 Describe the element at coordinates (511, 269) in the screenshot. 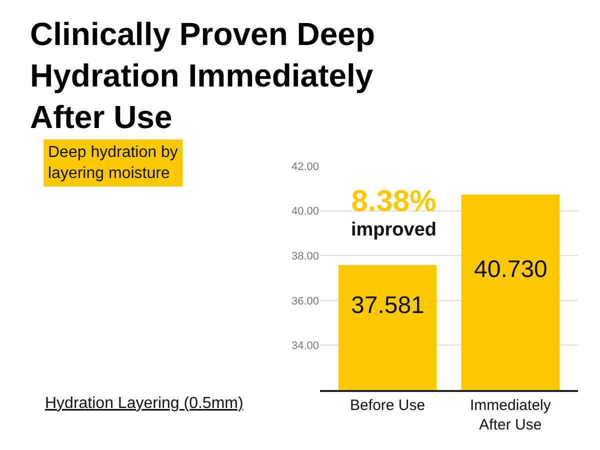

I see `data-label: 40.730` at that location.